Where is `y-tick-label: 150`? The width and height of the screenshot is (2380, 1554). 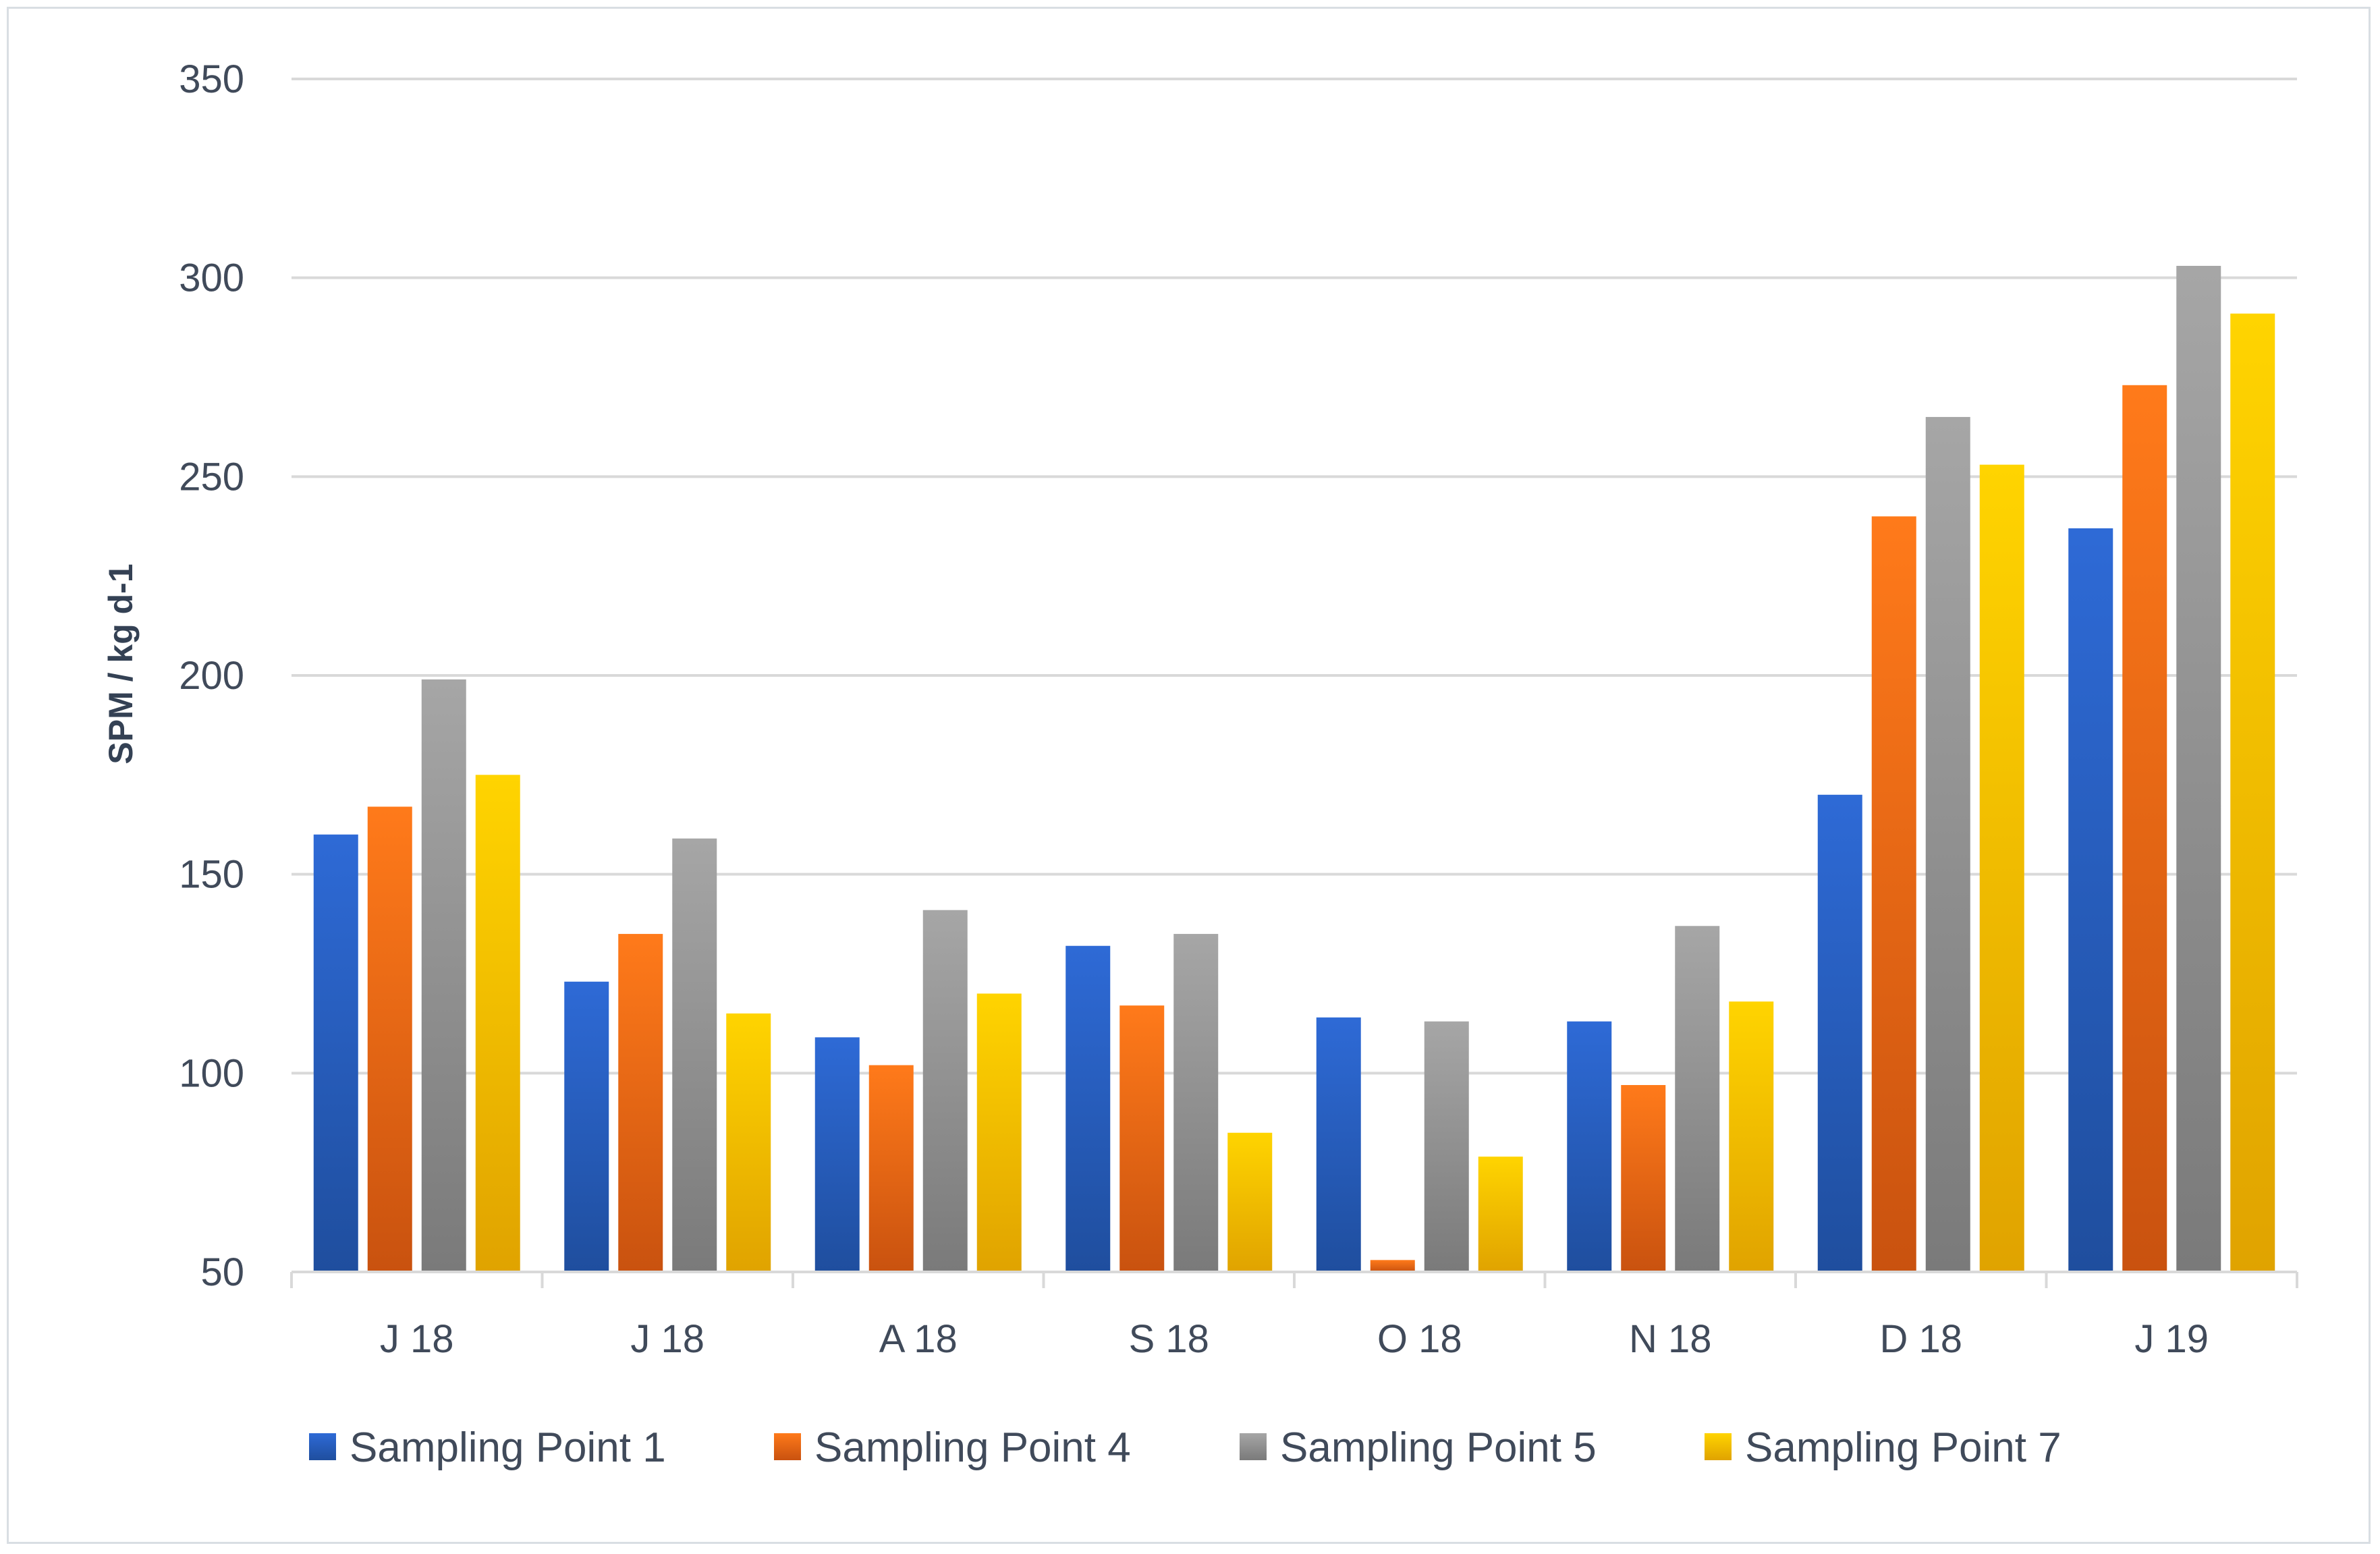 y-tick-label: 150 is located at coordinates (211, 875).